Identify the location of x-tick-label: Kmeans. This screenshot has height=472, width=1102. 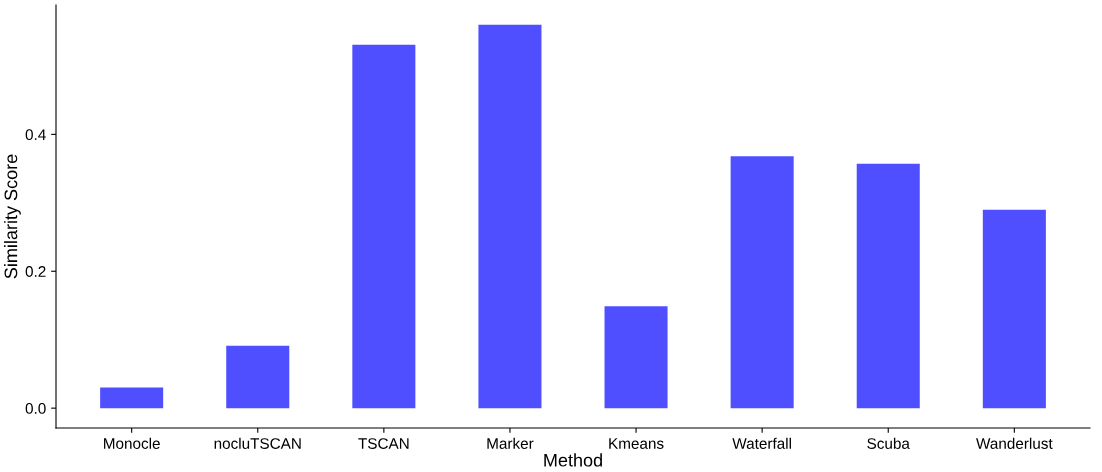
(636, 443).